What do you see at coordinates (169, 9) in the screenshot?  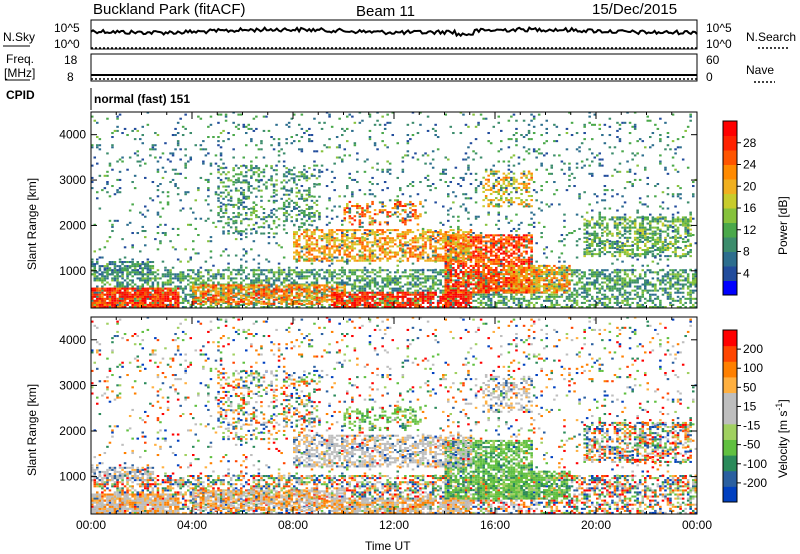 I see `radar-title: Buckland Park (fitACF)` at bounding box center [169, 9].